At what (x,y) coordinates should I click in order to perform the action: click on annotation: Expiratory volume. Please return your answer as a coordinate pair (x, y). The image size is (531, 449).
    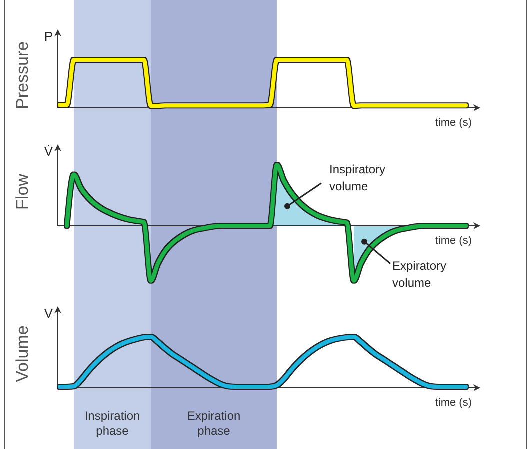
    Looking at the image, I should click on (419, 274).